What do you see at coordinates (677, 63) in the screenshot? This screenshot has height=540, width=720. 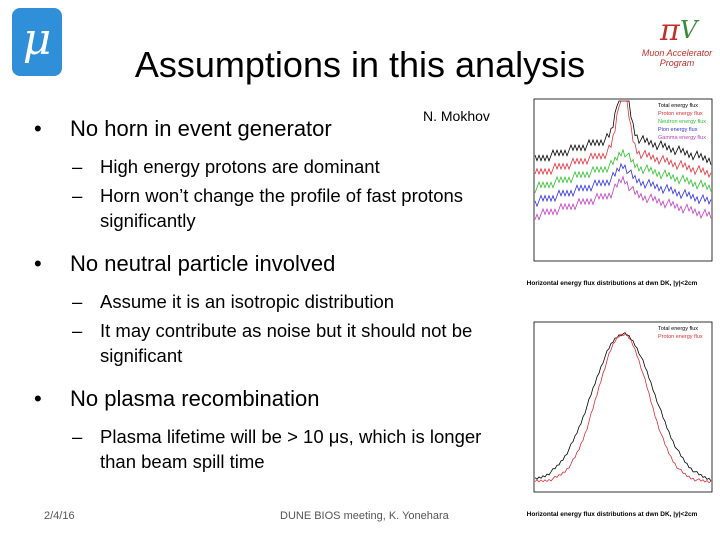 I see `logo-text: Program` at bounding box center [677, 63].